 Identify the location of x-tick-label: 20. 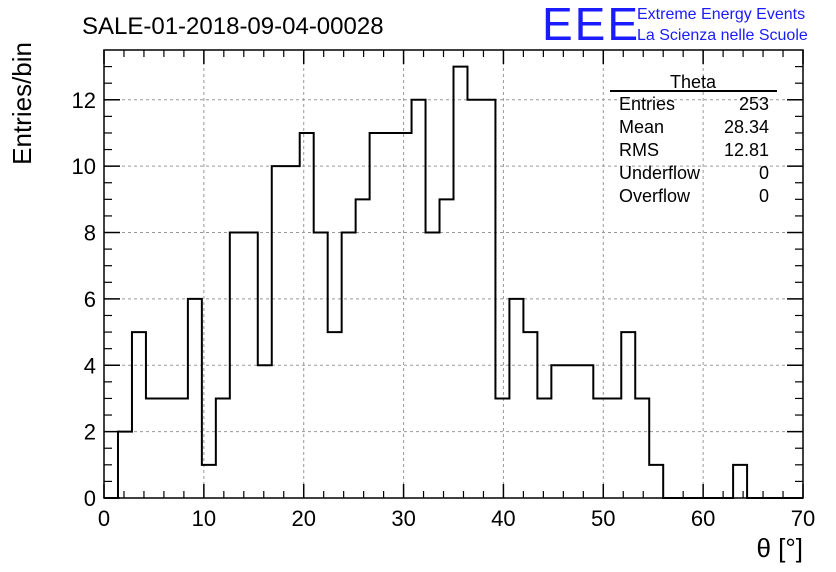
(303, 518).